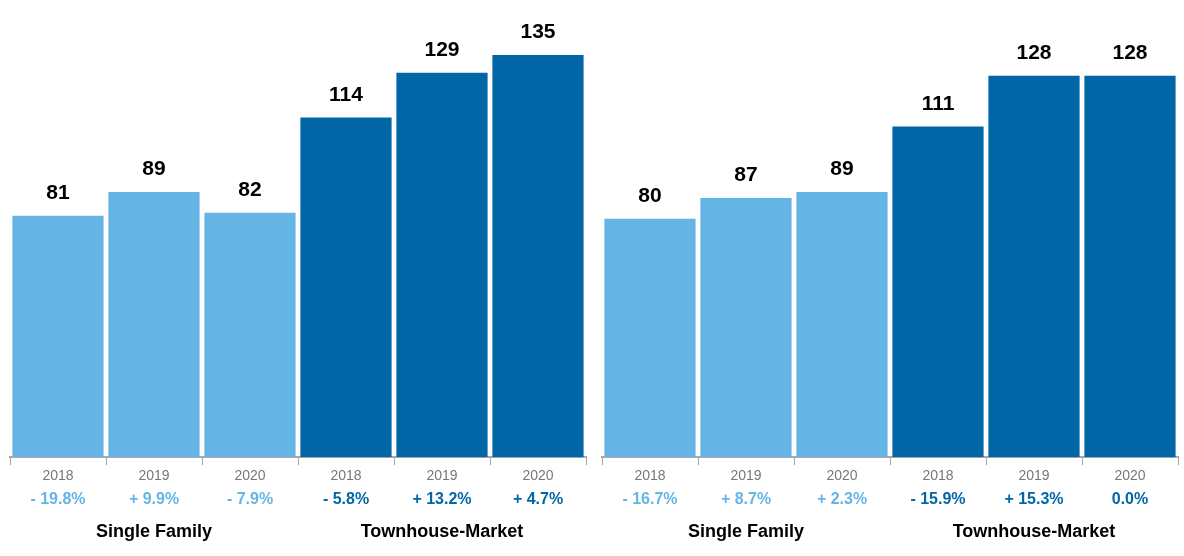 Image resolution: width=1184 pixels, height=556 pixels. I want to click on text: - 7.9%, so click(250, 498).